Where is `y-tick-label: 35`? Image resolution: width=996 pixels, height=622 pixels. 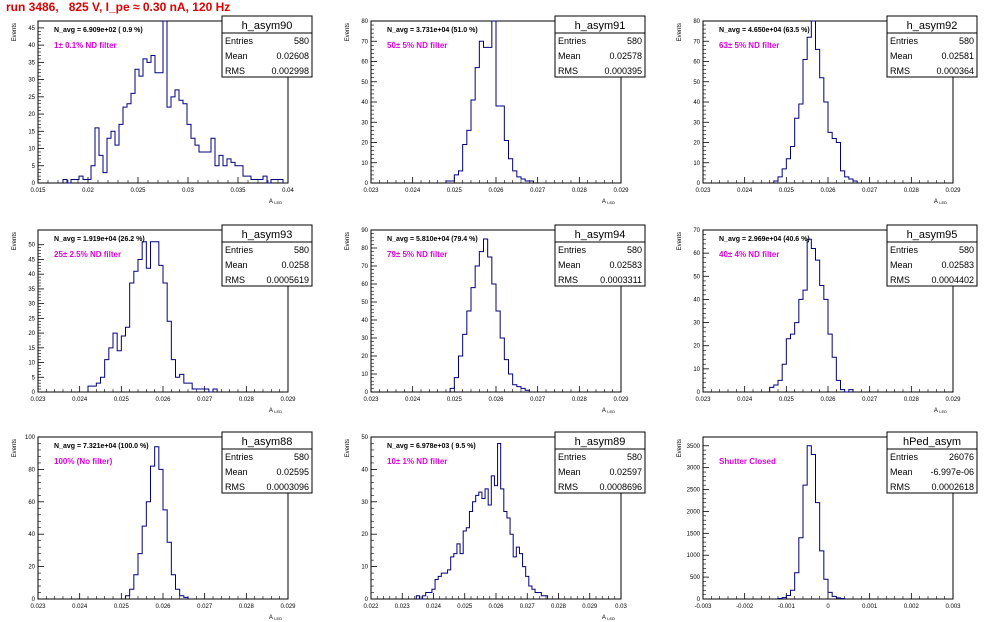 y-tick-label: 35 is located at coordinates (31, 290).